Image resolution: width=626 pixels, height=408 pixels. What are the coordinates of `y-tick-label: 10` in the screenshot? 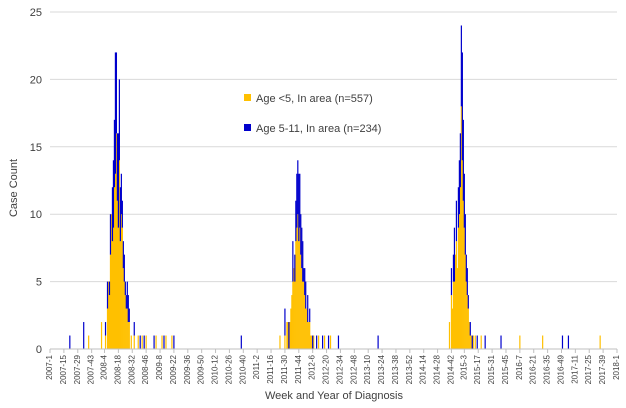 It's located at (36, 215).